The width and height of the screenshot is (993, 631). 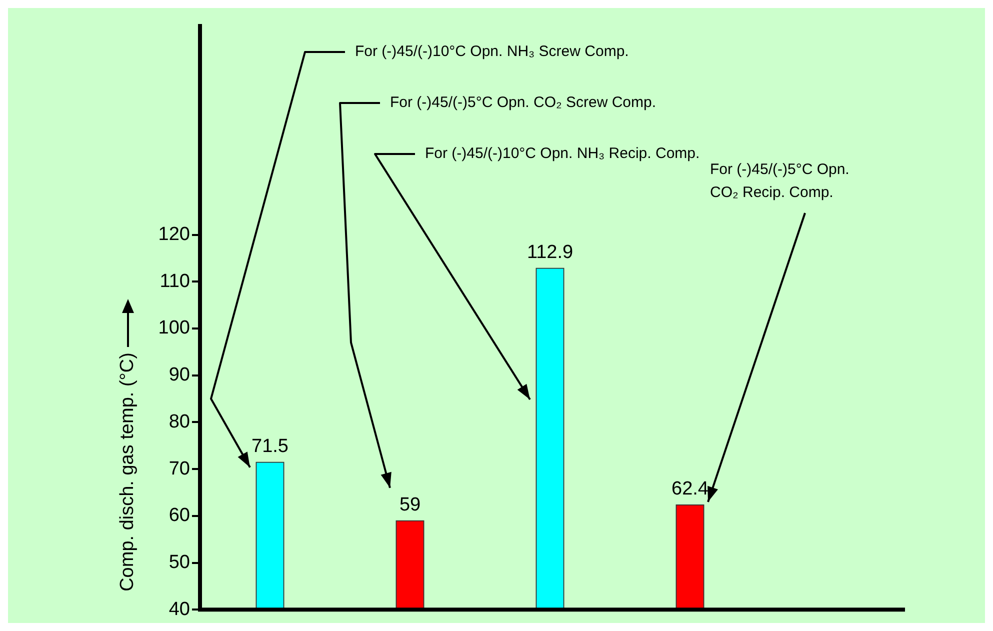 I want to click on y-tick-label: 50, so click(x=179, y=562).